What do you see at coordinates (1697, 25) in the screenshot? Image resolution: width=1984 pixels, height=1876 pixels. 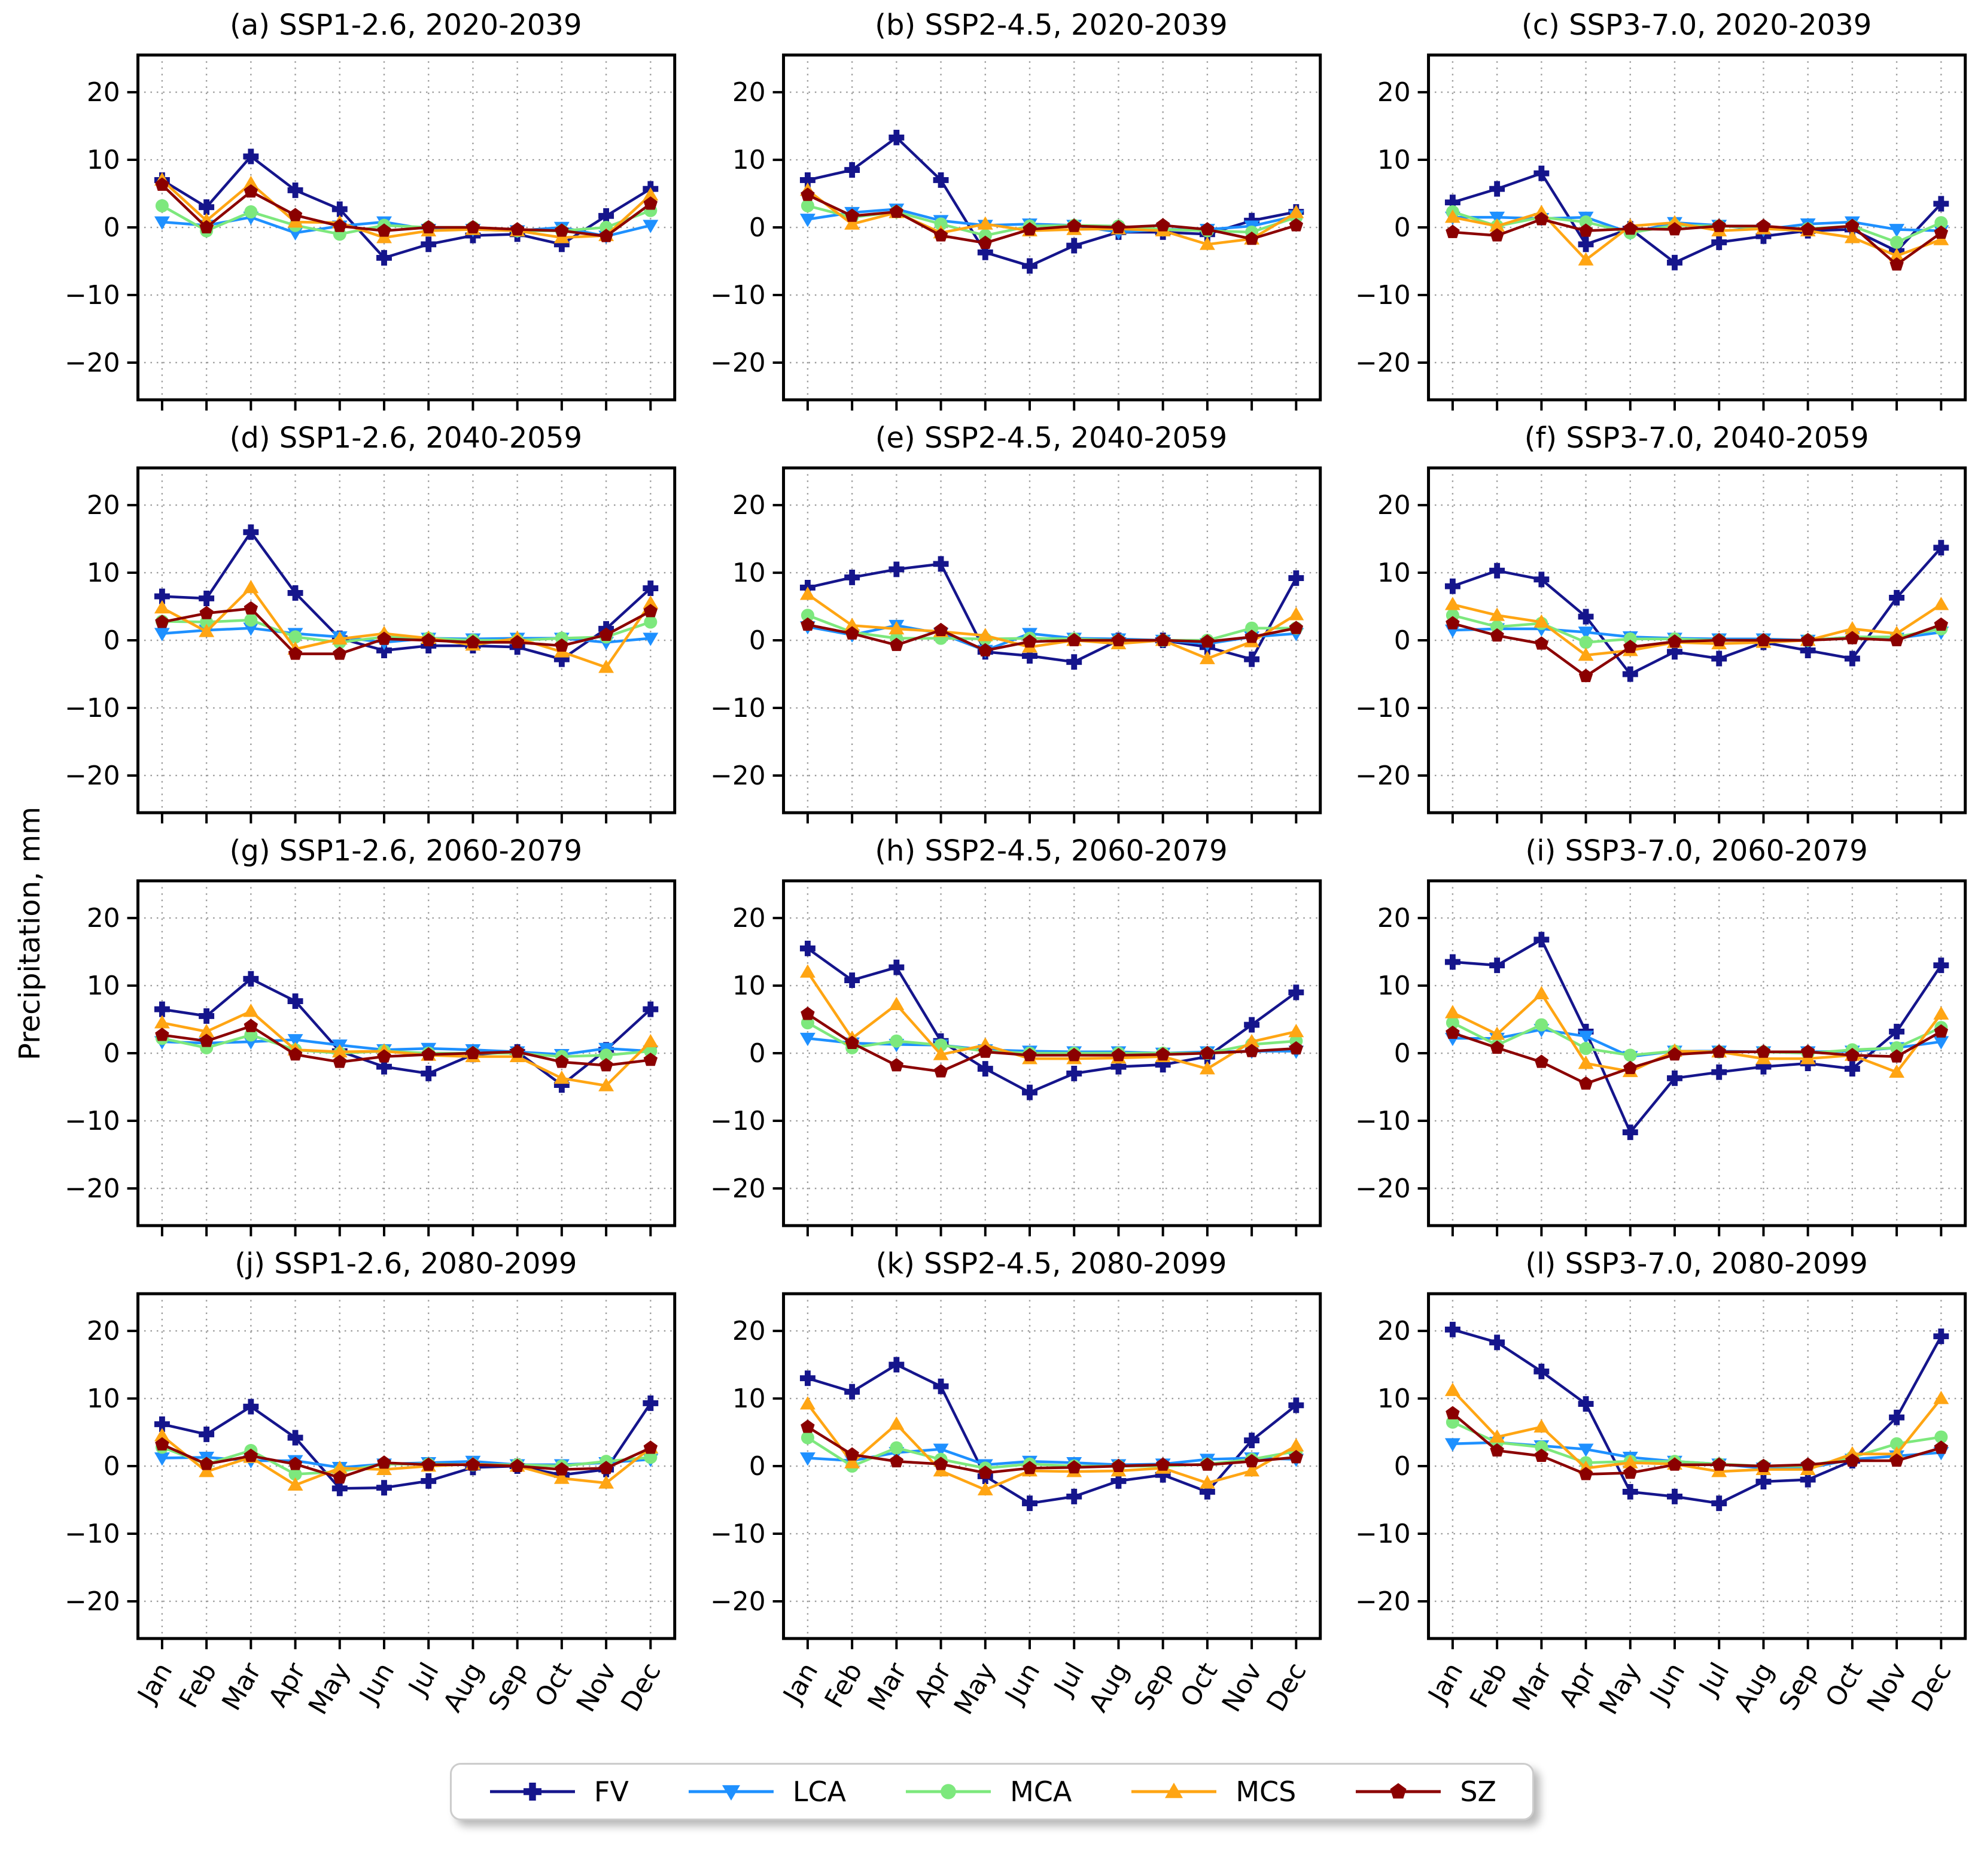 I see `panel-title-c: (c) SSP3-7.0, 2020-2039` at bounding box center [1697, 25].